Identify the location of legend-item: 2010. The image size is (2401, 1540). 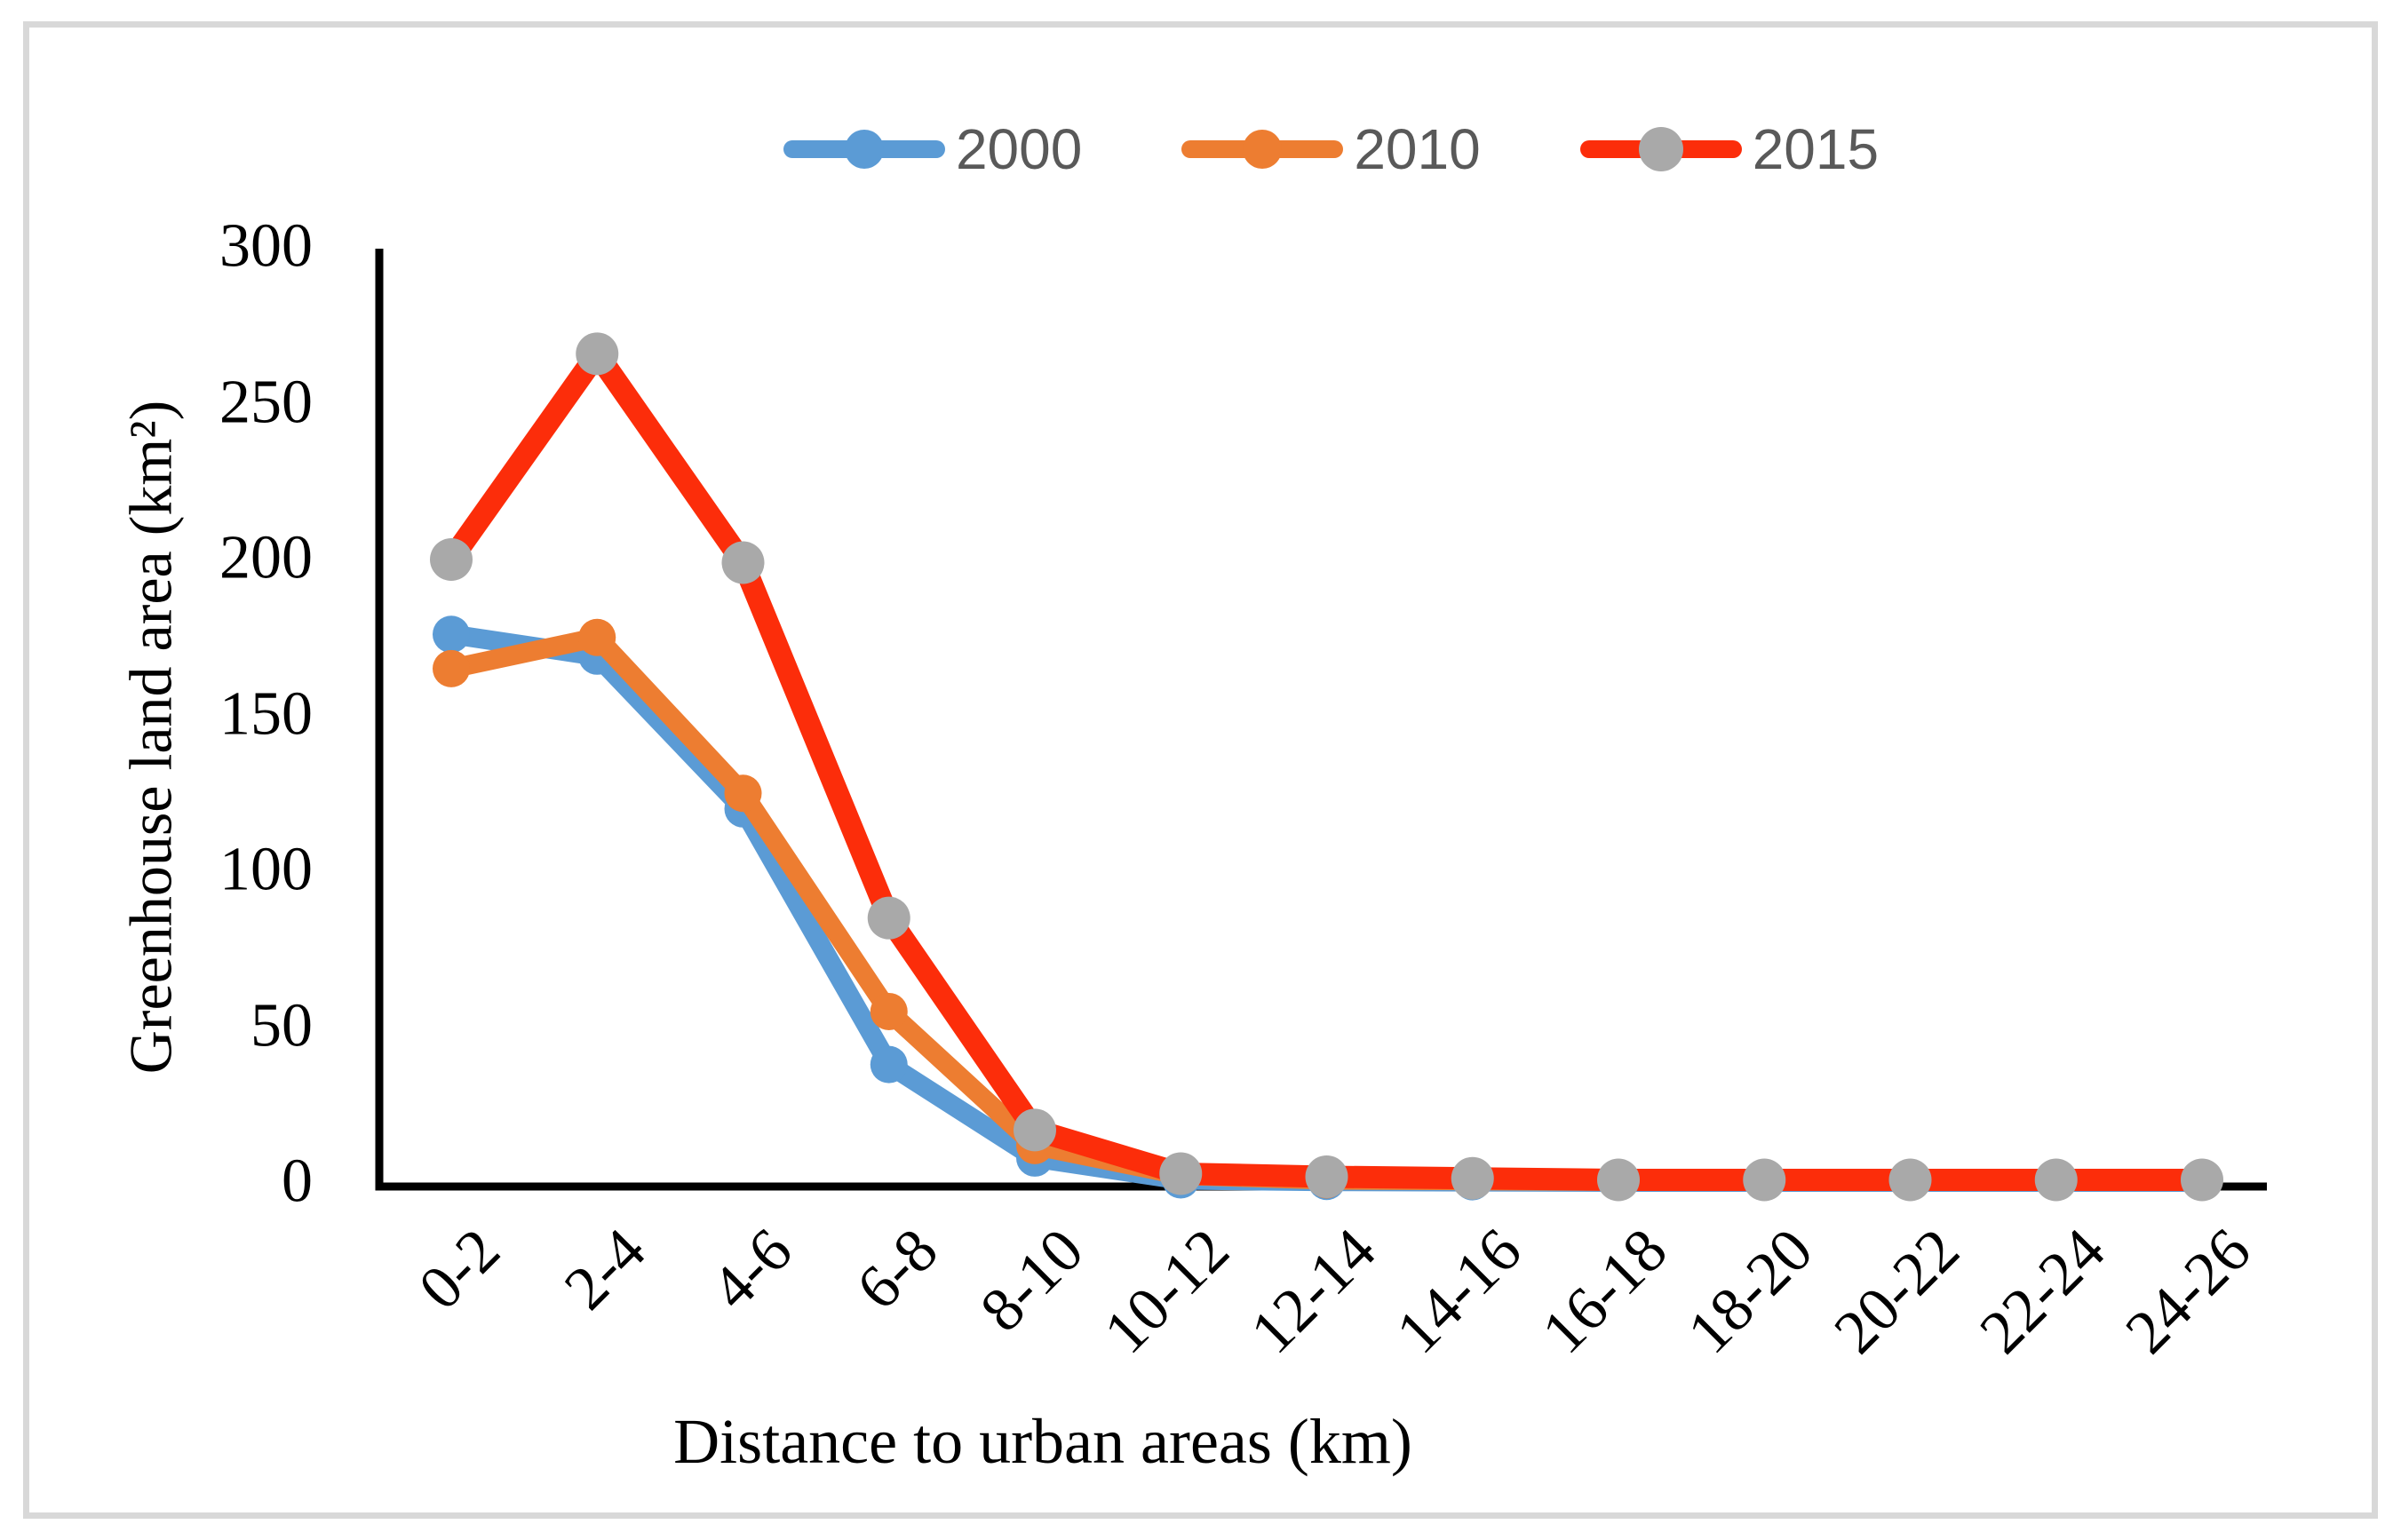
(1331, 149).